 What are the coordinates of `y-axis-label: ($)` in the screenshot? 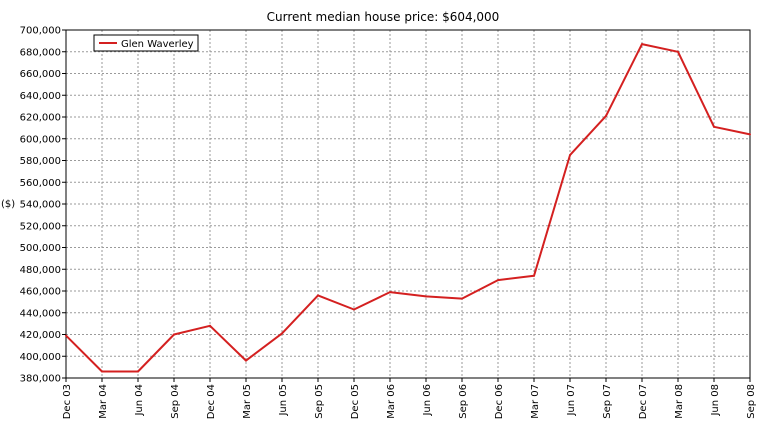 It's located at (8, 204).